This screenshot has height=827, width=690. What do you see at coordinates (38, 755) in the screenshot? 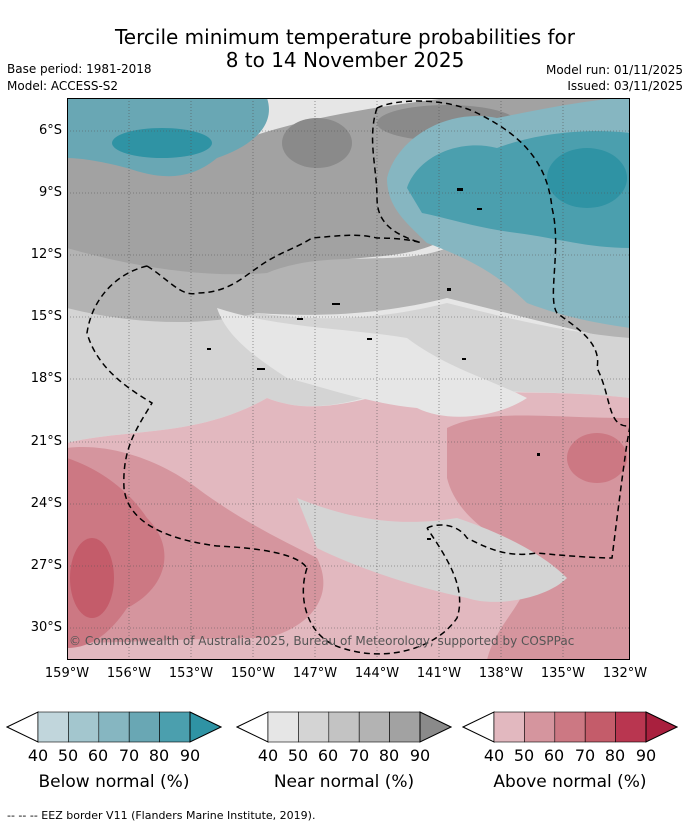
I see `below-tick-40: 40` at bounding box center [38, 755].